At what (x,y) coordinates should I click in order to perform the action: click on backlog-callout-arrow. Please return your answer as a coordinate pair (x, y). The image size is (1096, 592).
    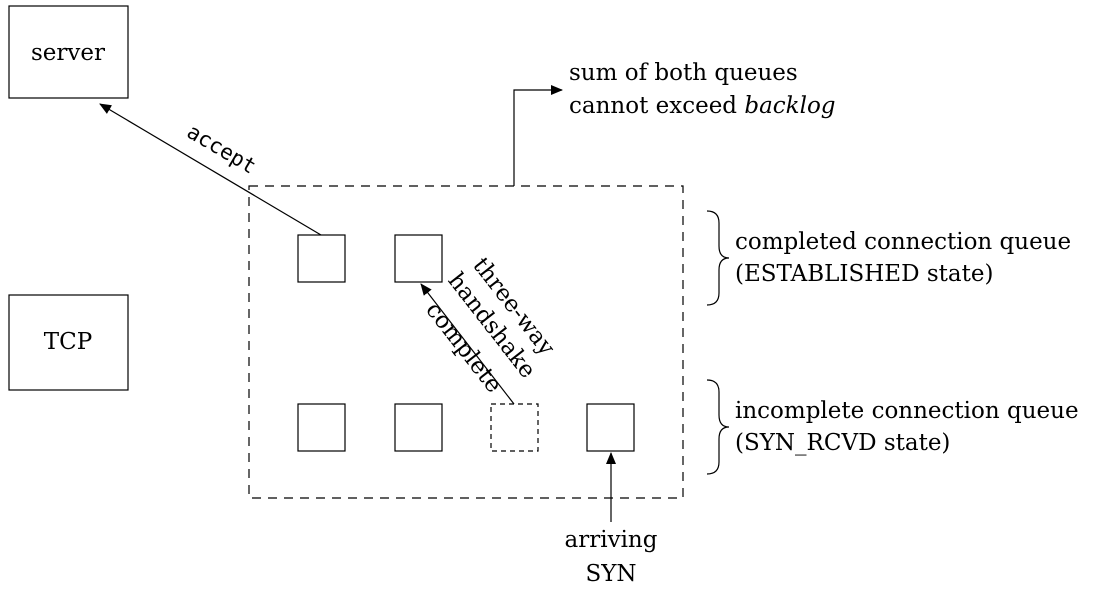
    Looking at the image, I should click on (538, 135).